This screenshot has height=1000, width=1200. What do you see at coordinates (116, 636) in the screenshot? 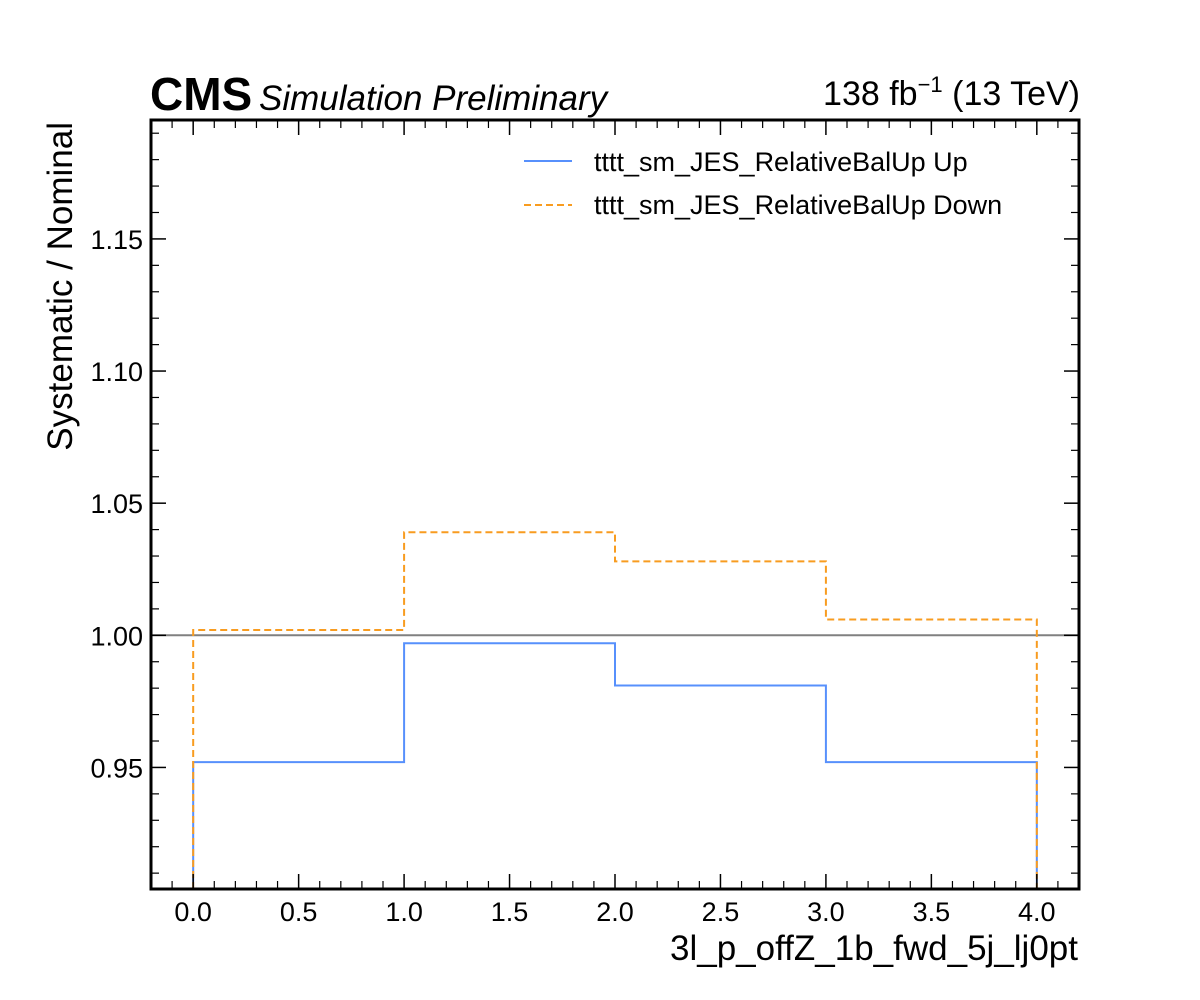
I see `y-tick-label: 1.00` at bounding box center [116, 636].